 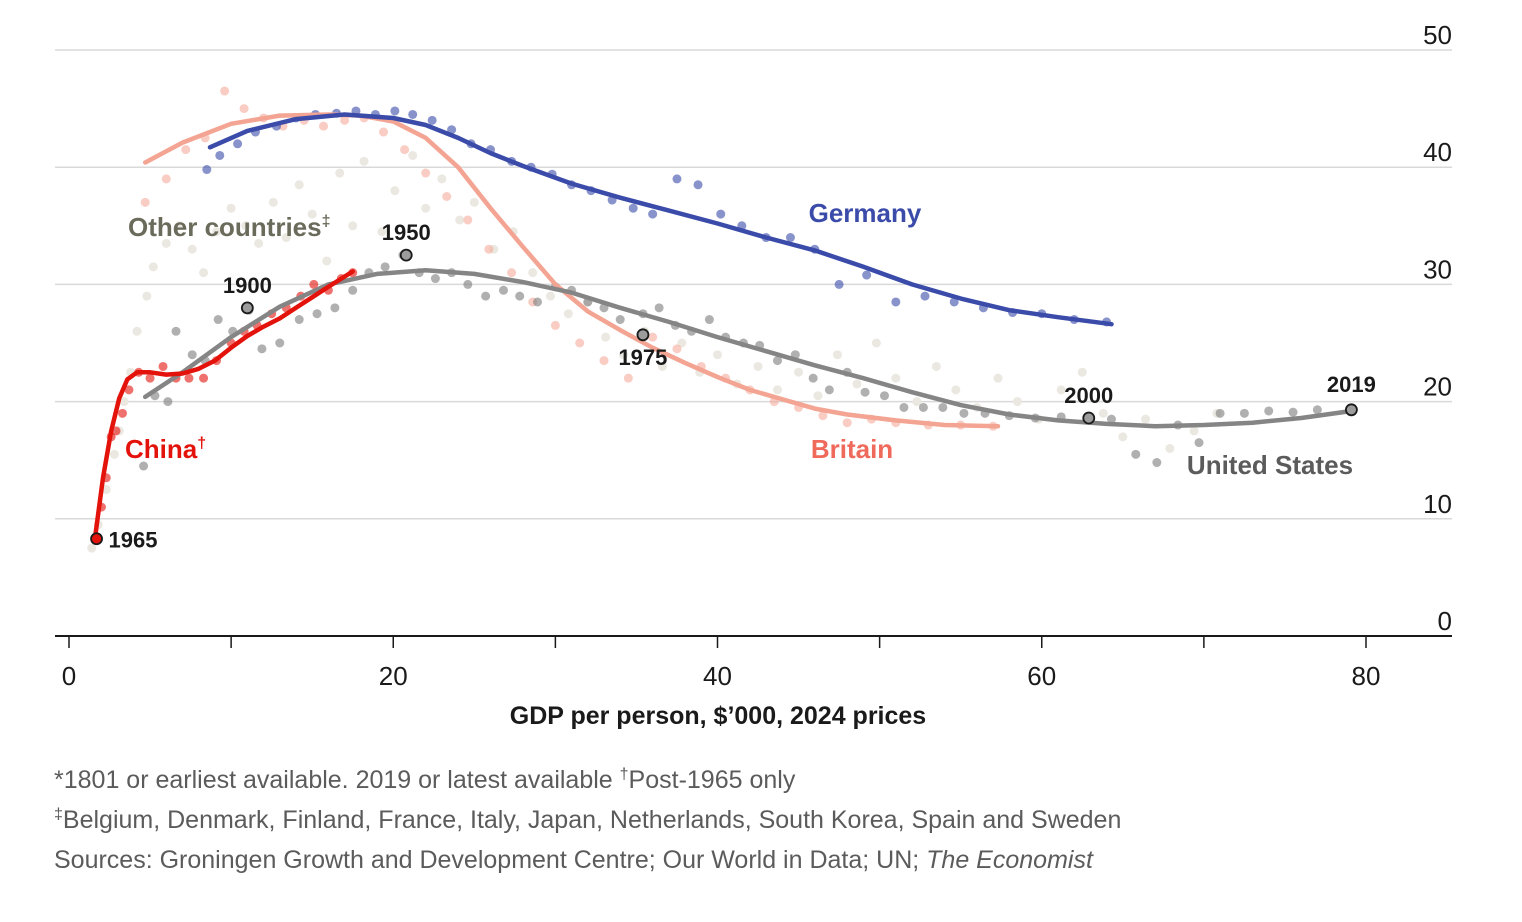 What do you see at coordinates (1437, 269) in the screenshot?
I see `y-tick-label-30: 30` at bounding box center [1437, 269].